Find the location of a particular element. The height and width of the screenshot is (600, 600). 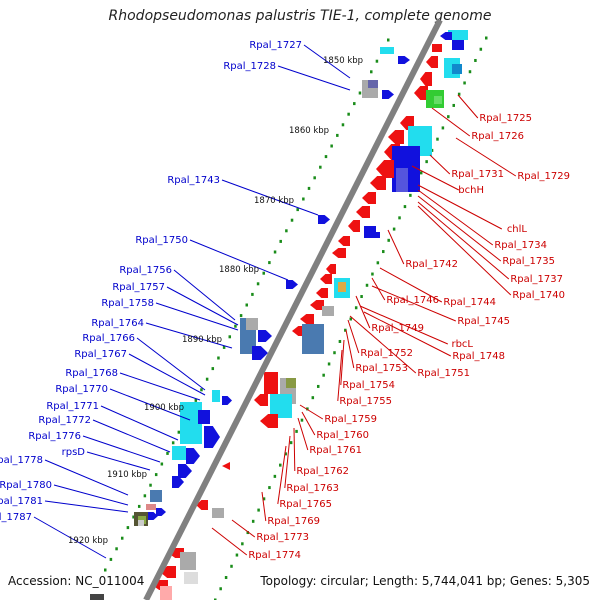

reverse-gene-label: Rpal_1763 is located at coordinates (312, 488).